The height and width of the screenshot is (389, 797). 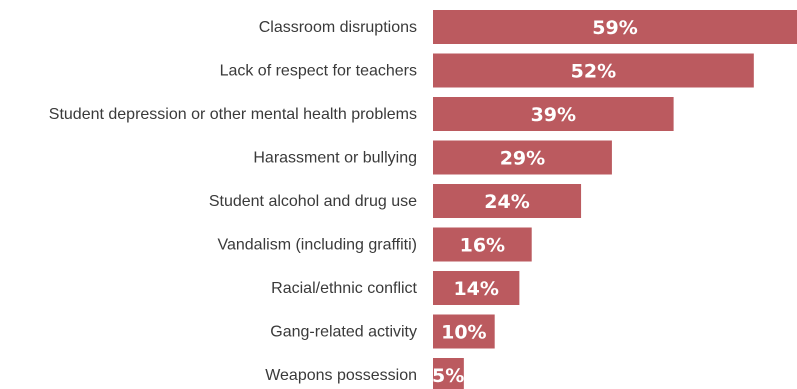 What do you see at coordinates (343, 332) in the screenshot?
I see `category-label: Gang-related activity` at bounding box center [343, 332].